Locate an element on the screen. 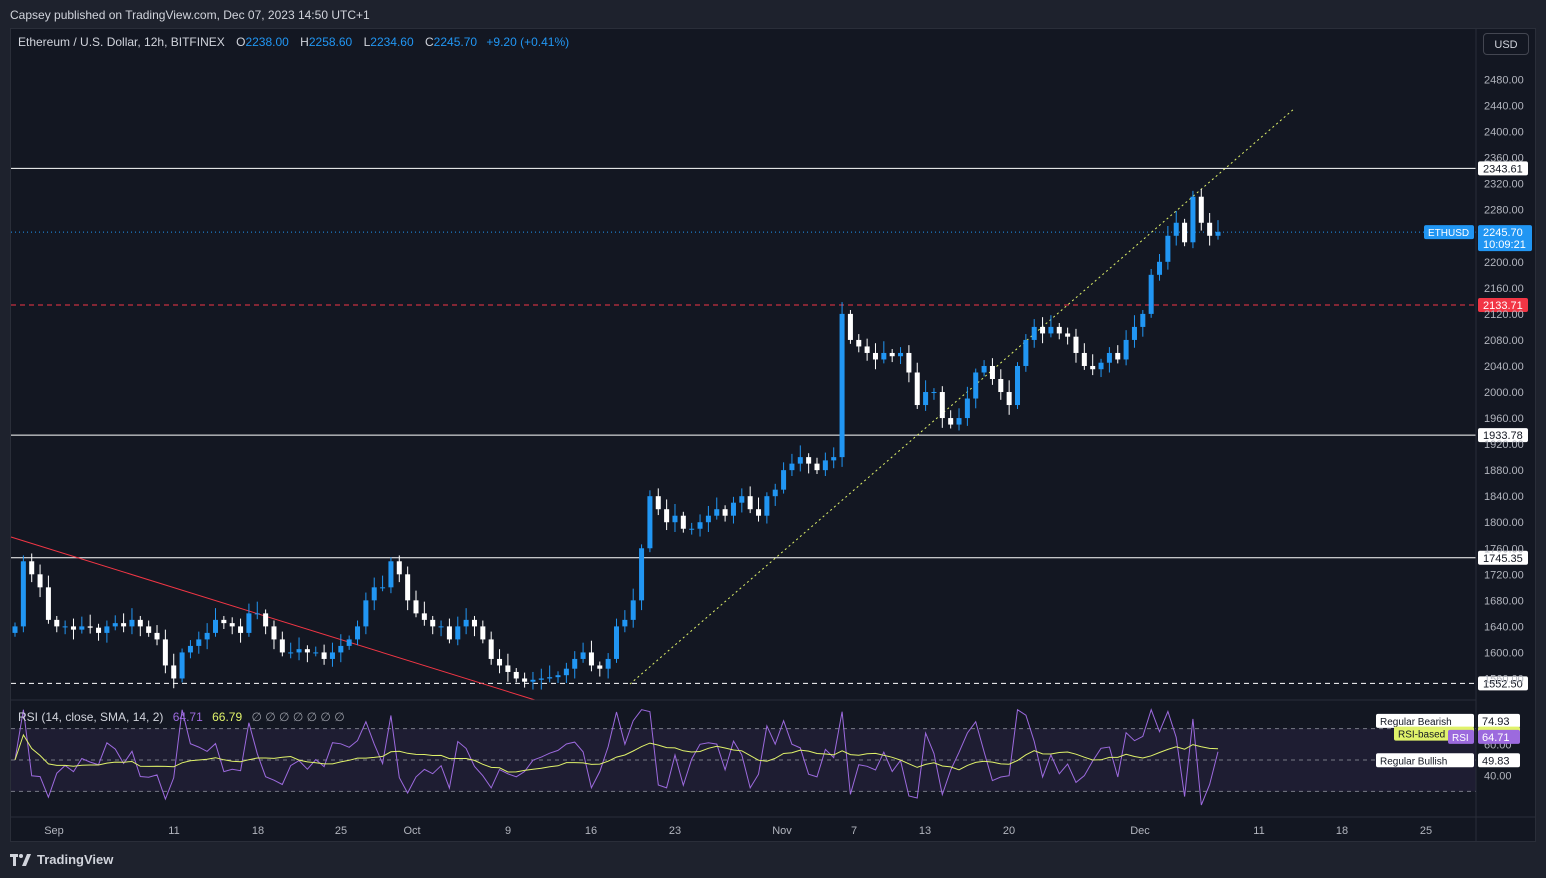 The width and height of the screenshot is (1546, 878). level-price-label: 1933.78 is located at coordinates (1503, 436).